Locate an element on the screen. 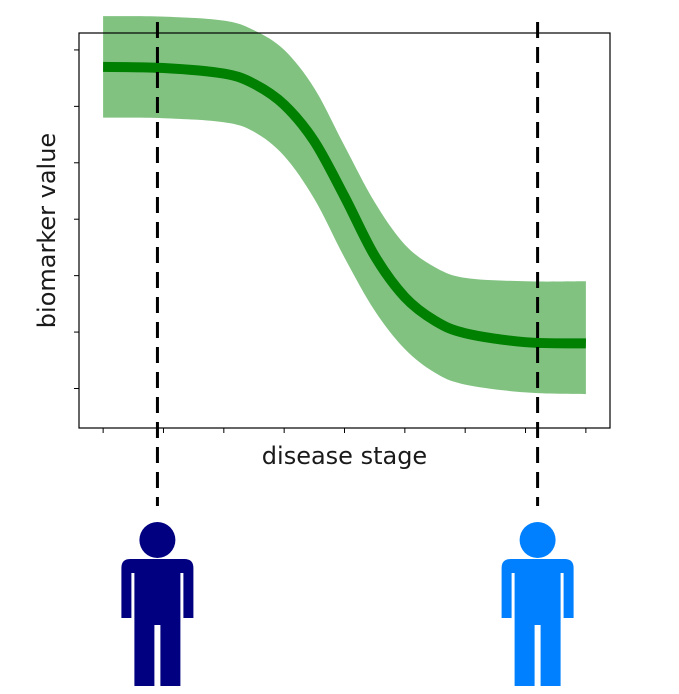 The height and width of the screenshot is (694, 679). x-axis-label: disease stage is located at coordinates (344, 456).